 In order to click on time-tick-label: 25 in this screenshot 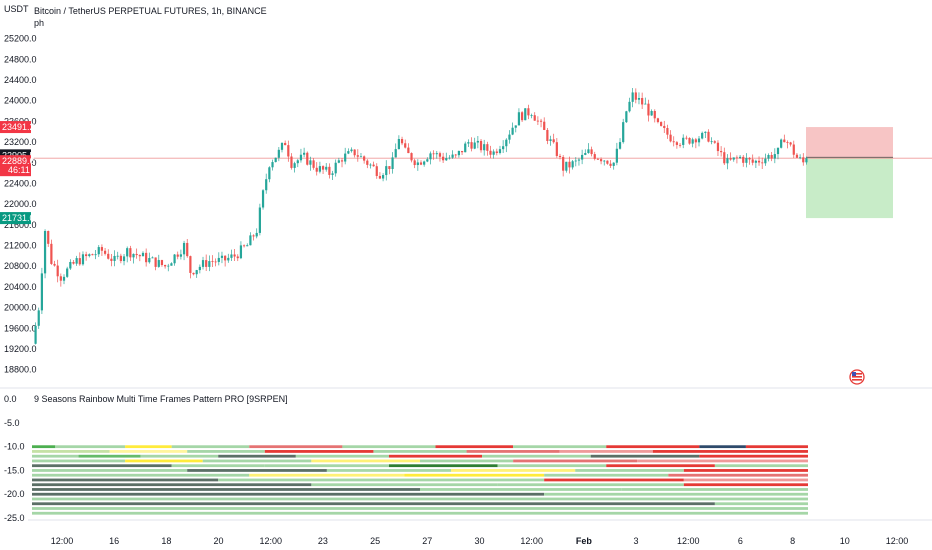, I will do `click(375, 541)`.